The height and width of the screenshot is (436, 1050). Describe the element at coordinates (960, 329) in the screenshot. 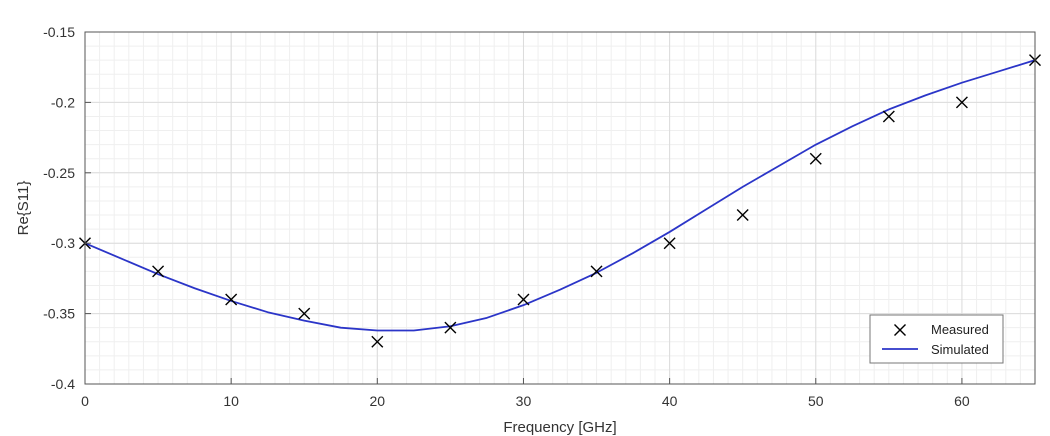

I see `legend-measured-label: Measured` at that location.